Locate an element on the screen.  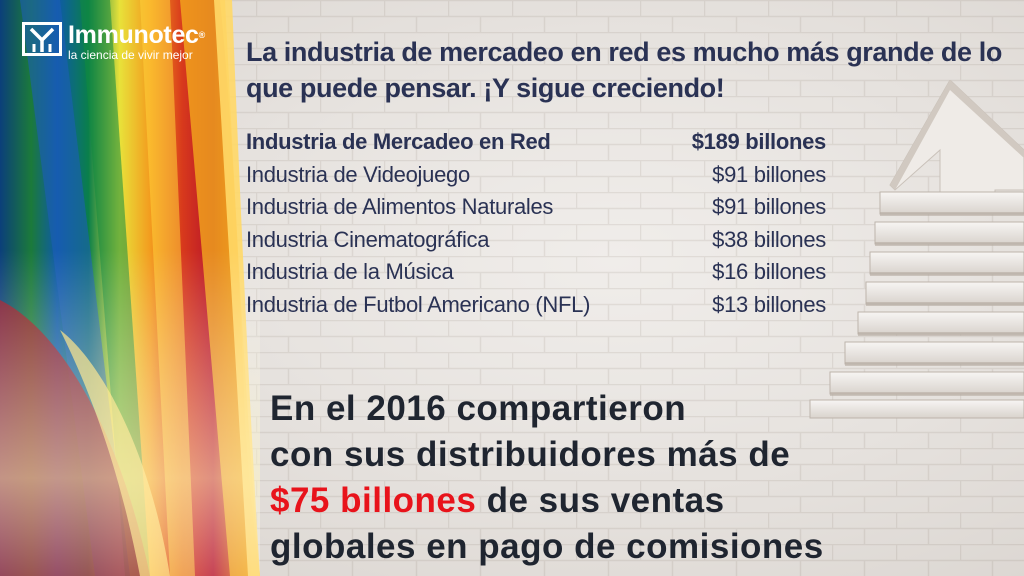
industry-value: $38 billones is located at coordinates (769, 239).